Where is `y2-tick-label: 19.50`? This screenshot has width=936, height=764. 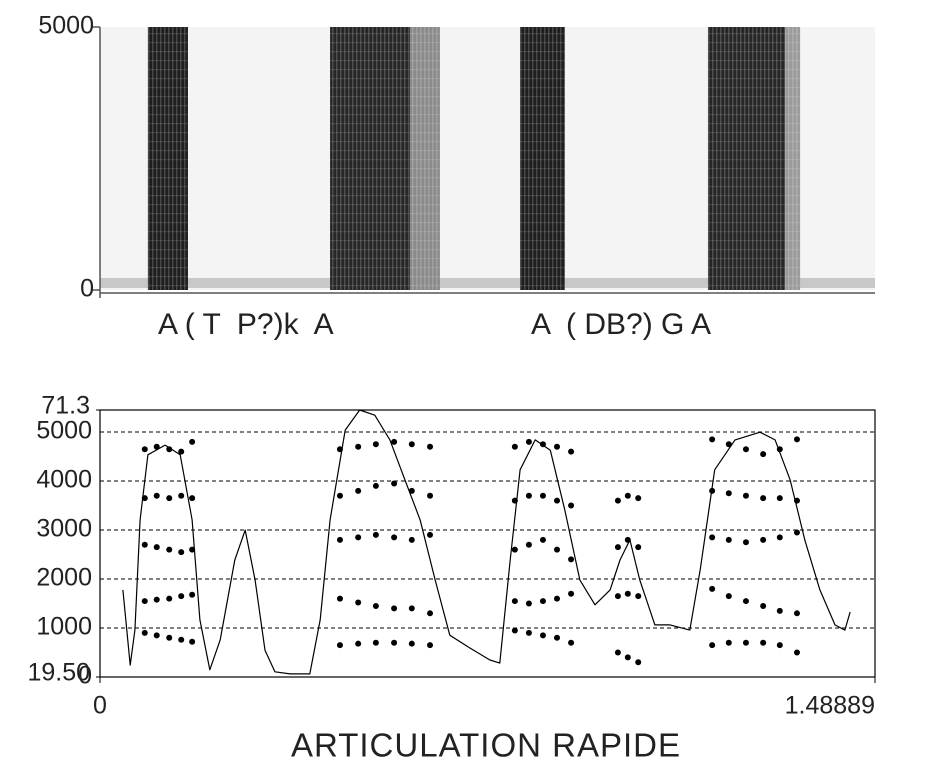
y2-tick-label: 19.50 is located at coordinates (58, 673).